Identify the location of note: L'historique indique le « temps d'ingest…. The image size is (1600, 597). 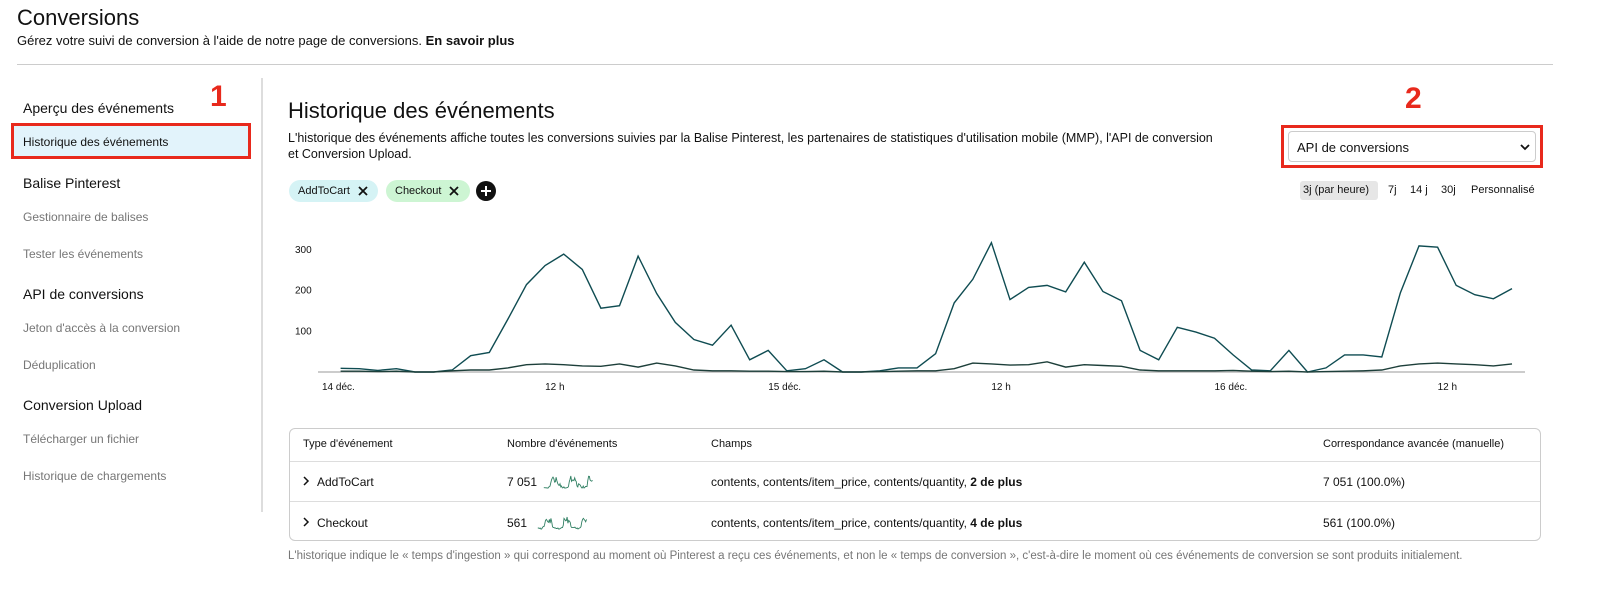
(875, 556).